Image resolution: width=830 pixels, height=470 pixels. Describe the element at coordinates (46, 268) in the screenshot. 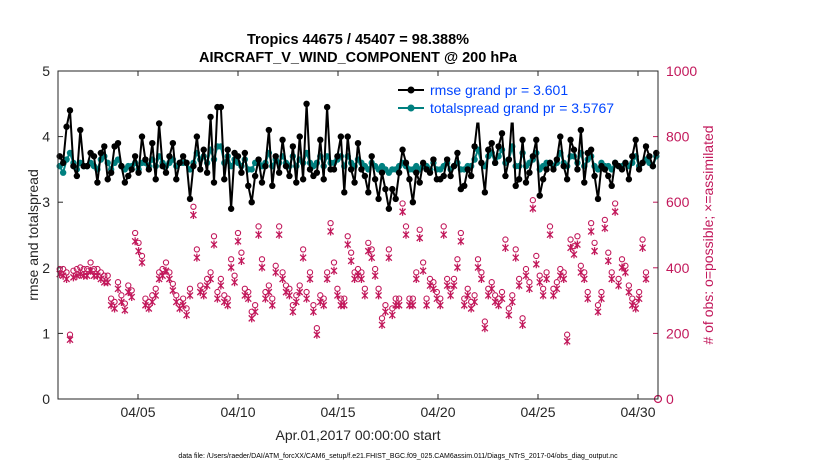

I see `y-left-tick-label: 2` at that location.